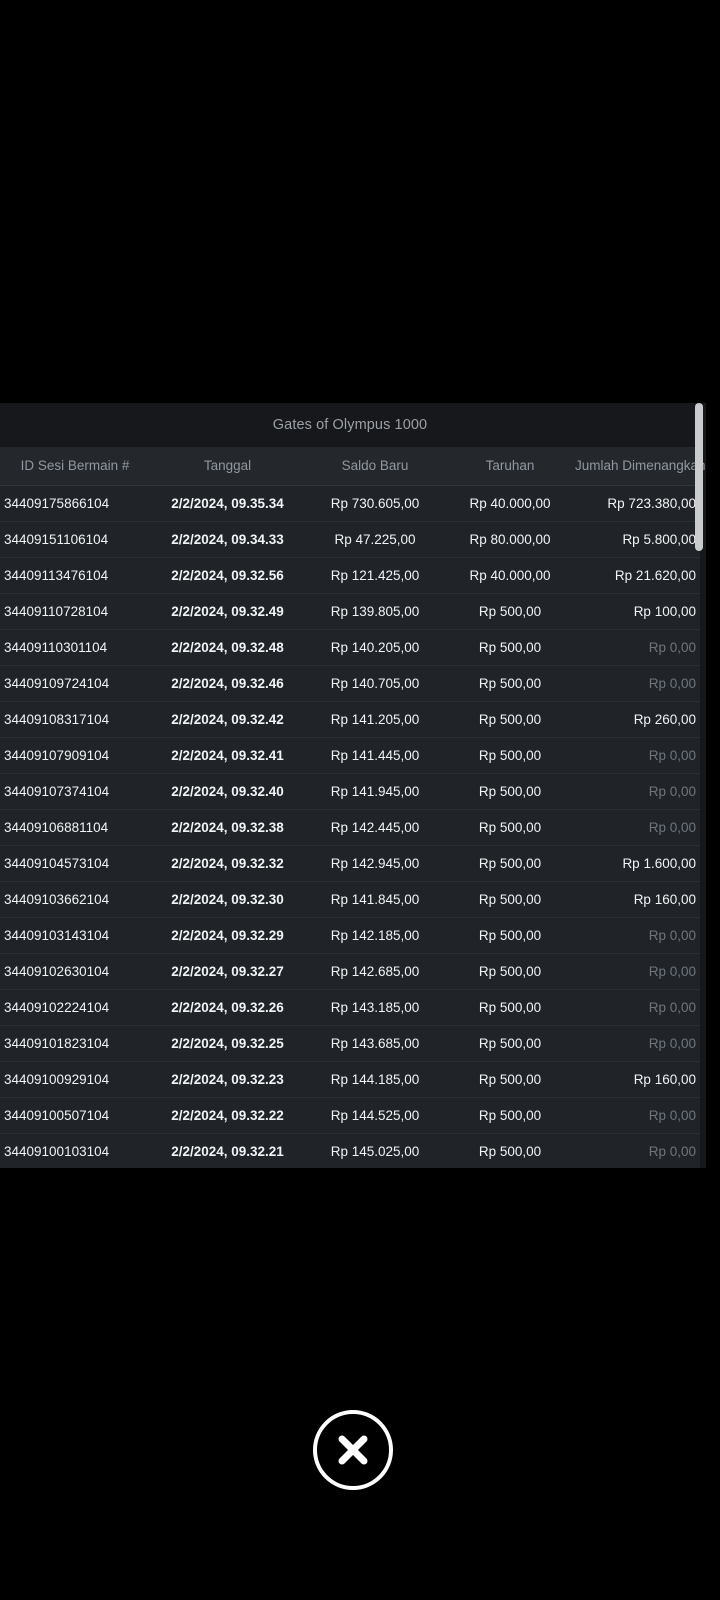  I want to click on cell-amount-won: Rp 21.620,00, so click(637, 575).